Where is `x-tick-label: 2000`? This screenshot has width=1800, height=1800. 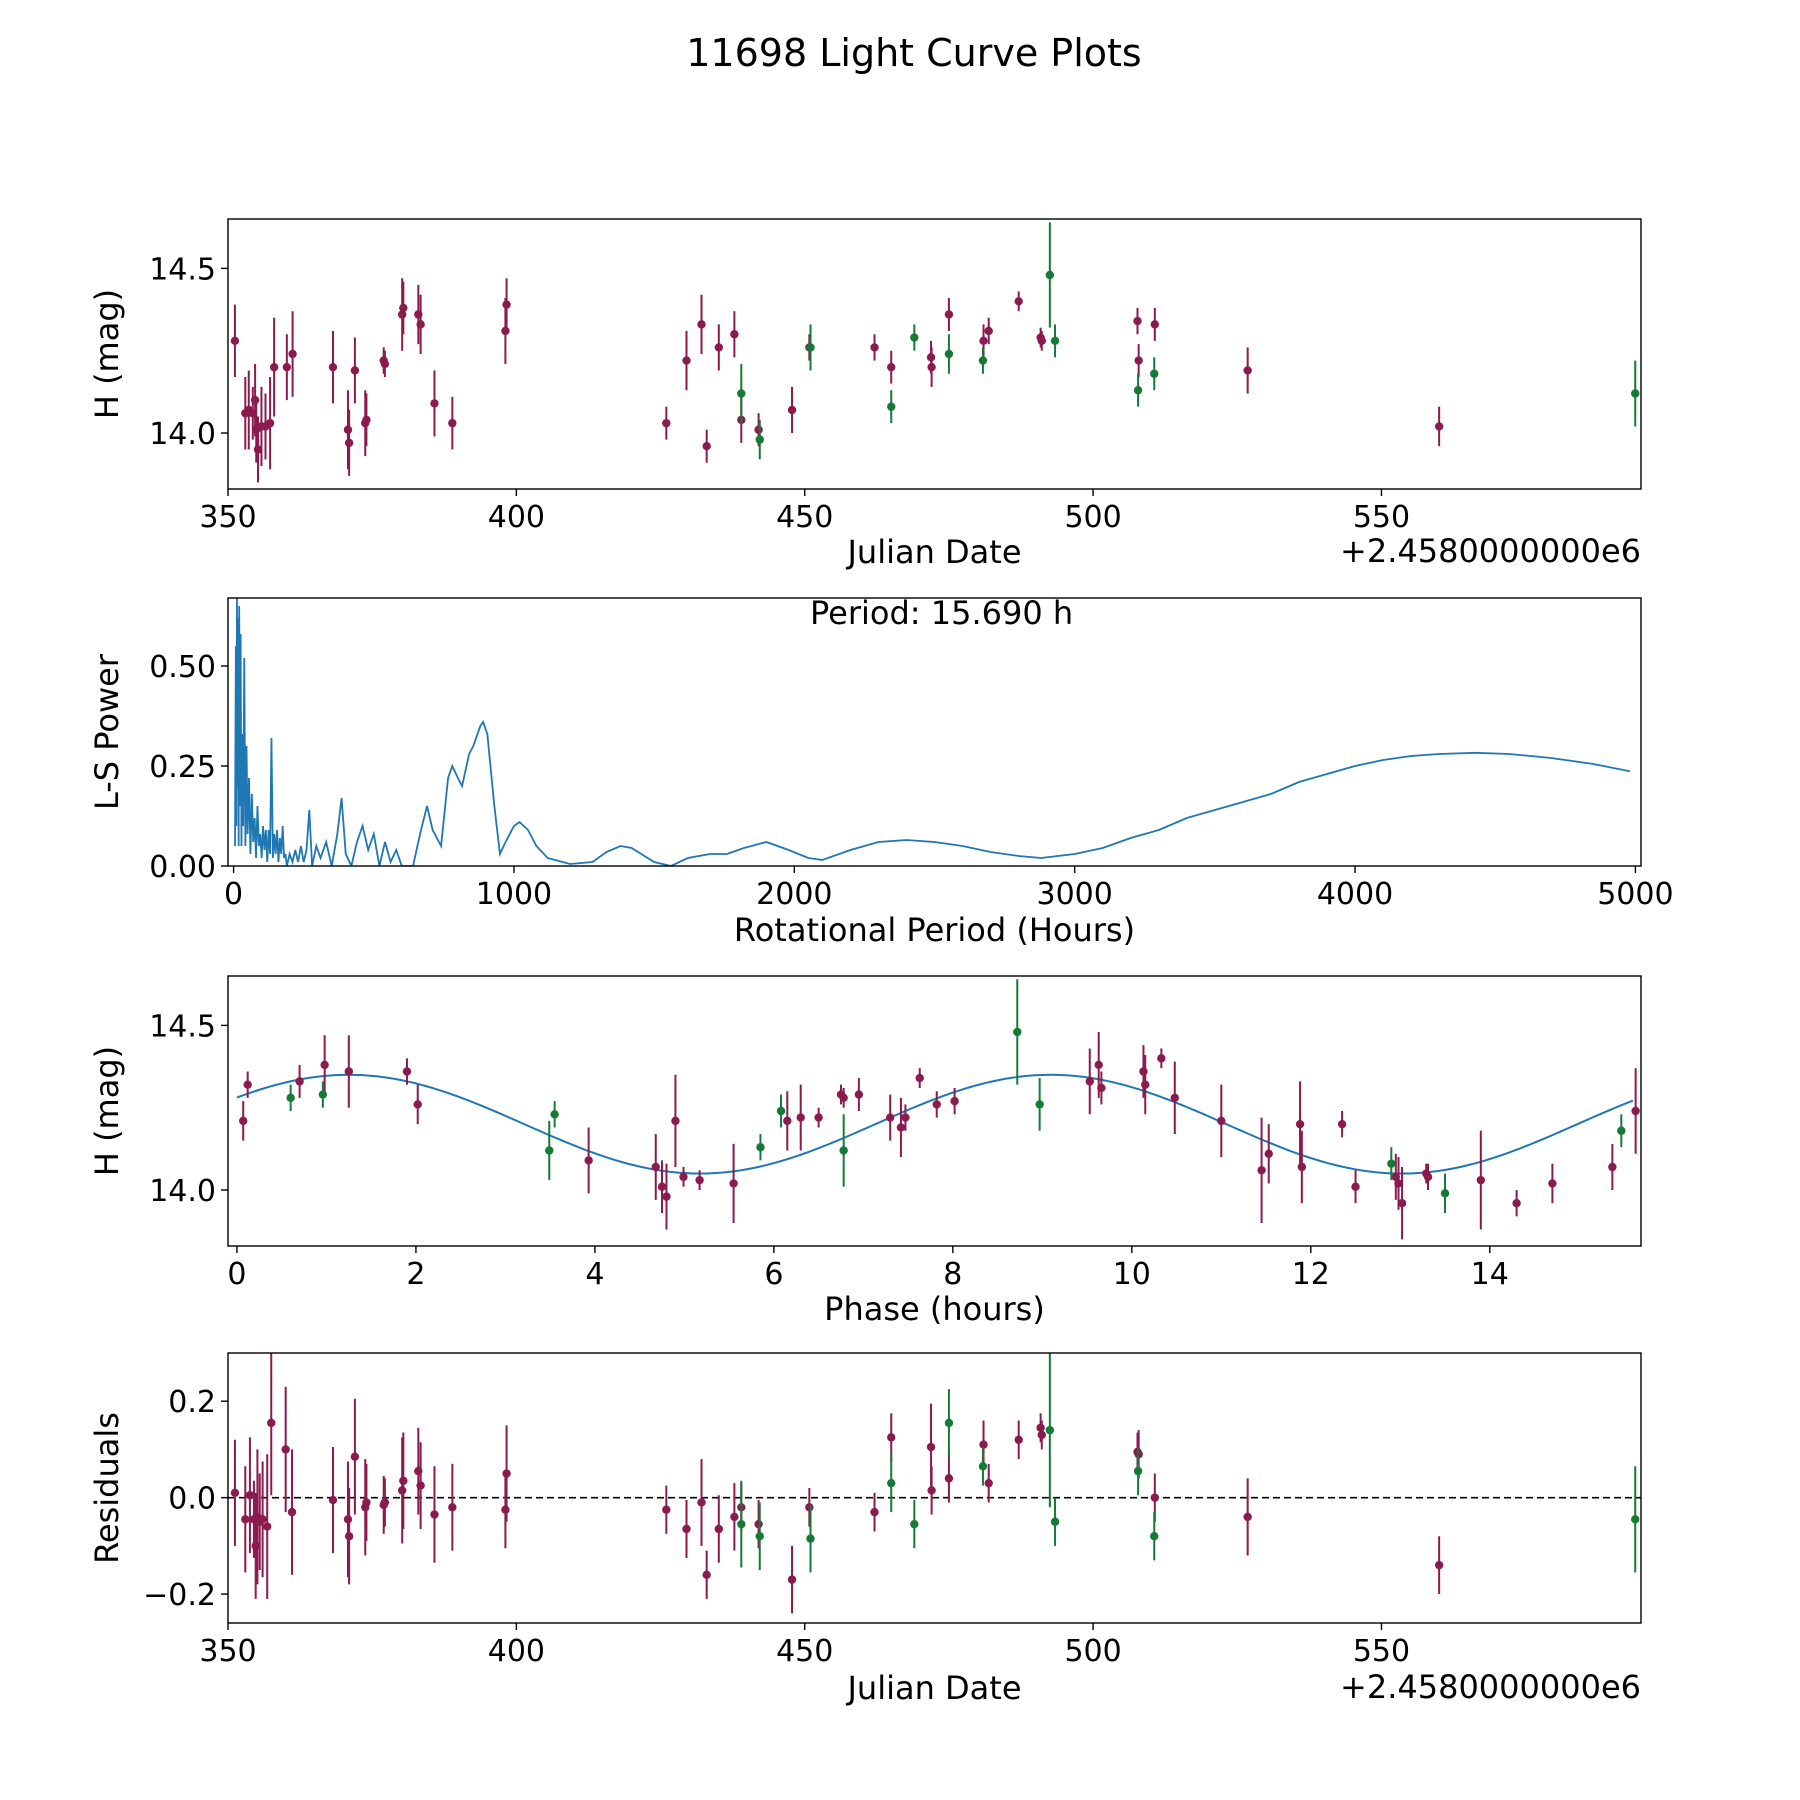
x-tick-label: 2000 is located at coordinates (794, 894).